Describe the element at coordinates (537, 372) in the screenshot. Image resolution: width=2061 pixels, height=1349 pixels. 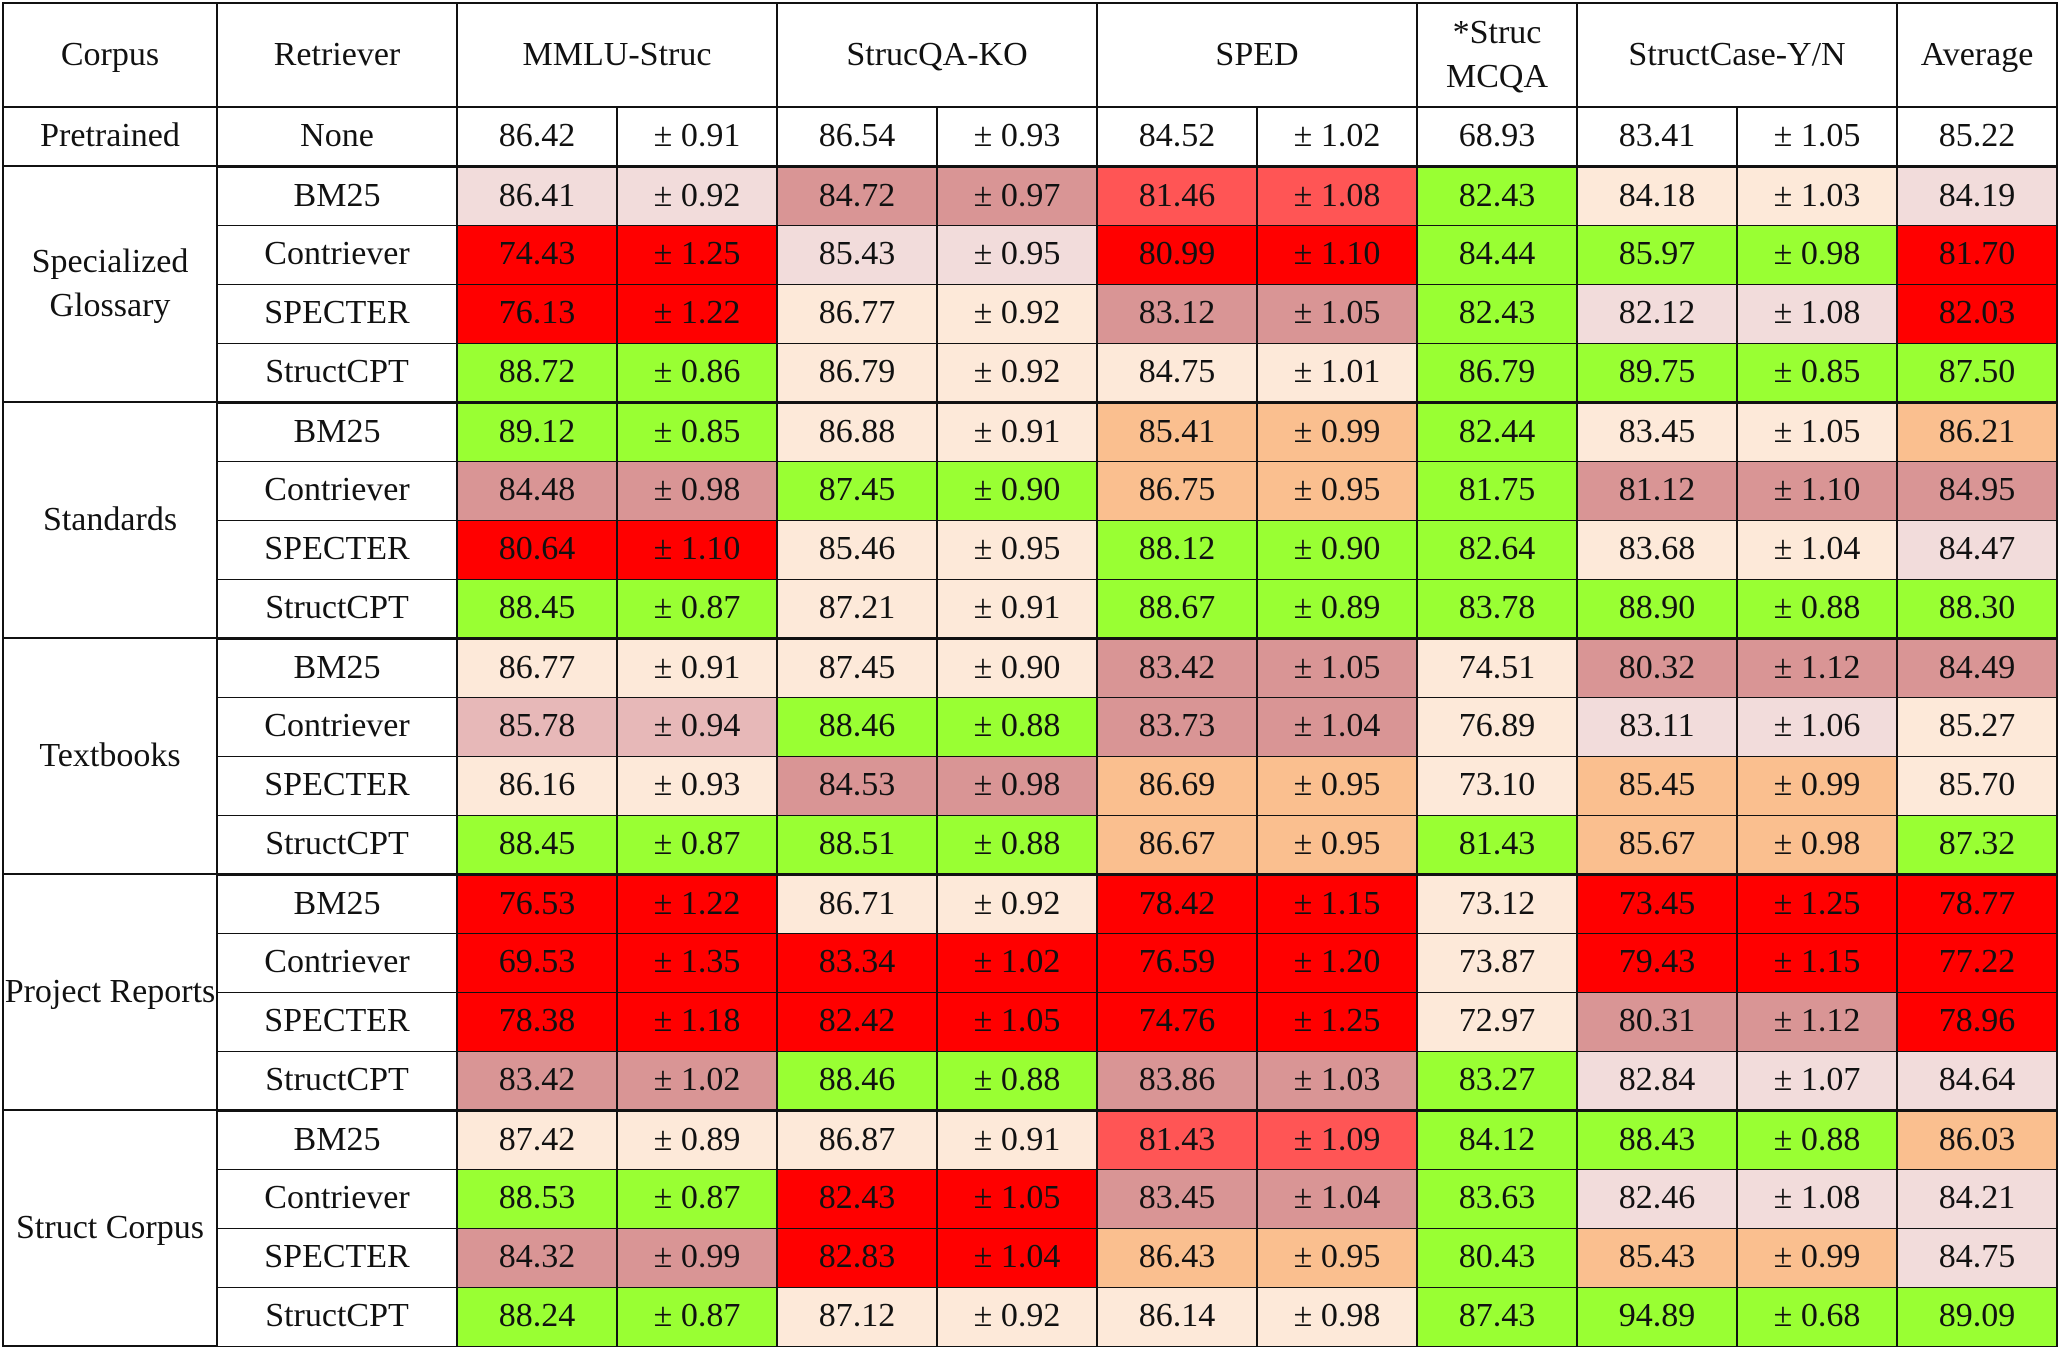
I see `value-cell: 88.72` at that location.